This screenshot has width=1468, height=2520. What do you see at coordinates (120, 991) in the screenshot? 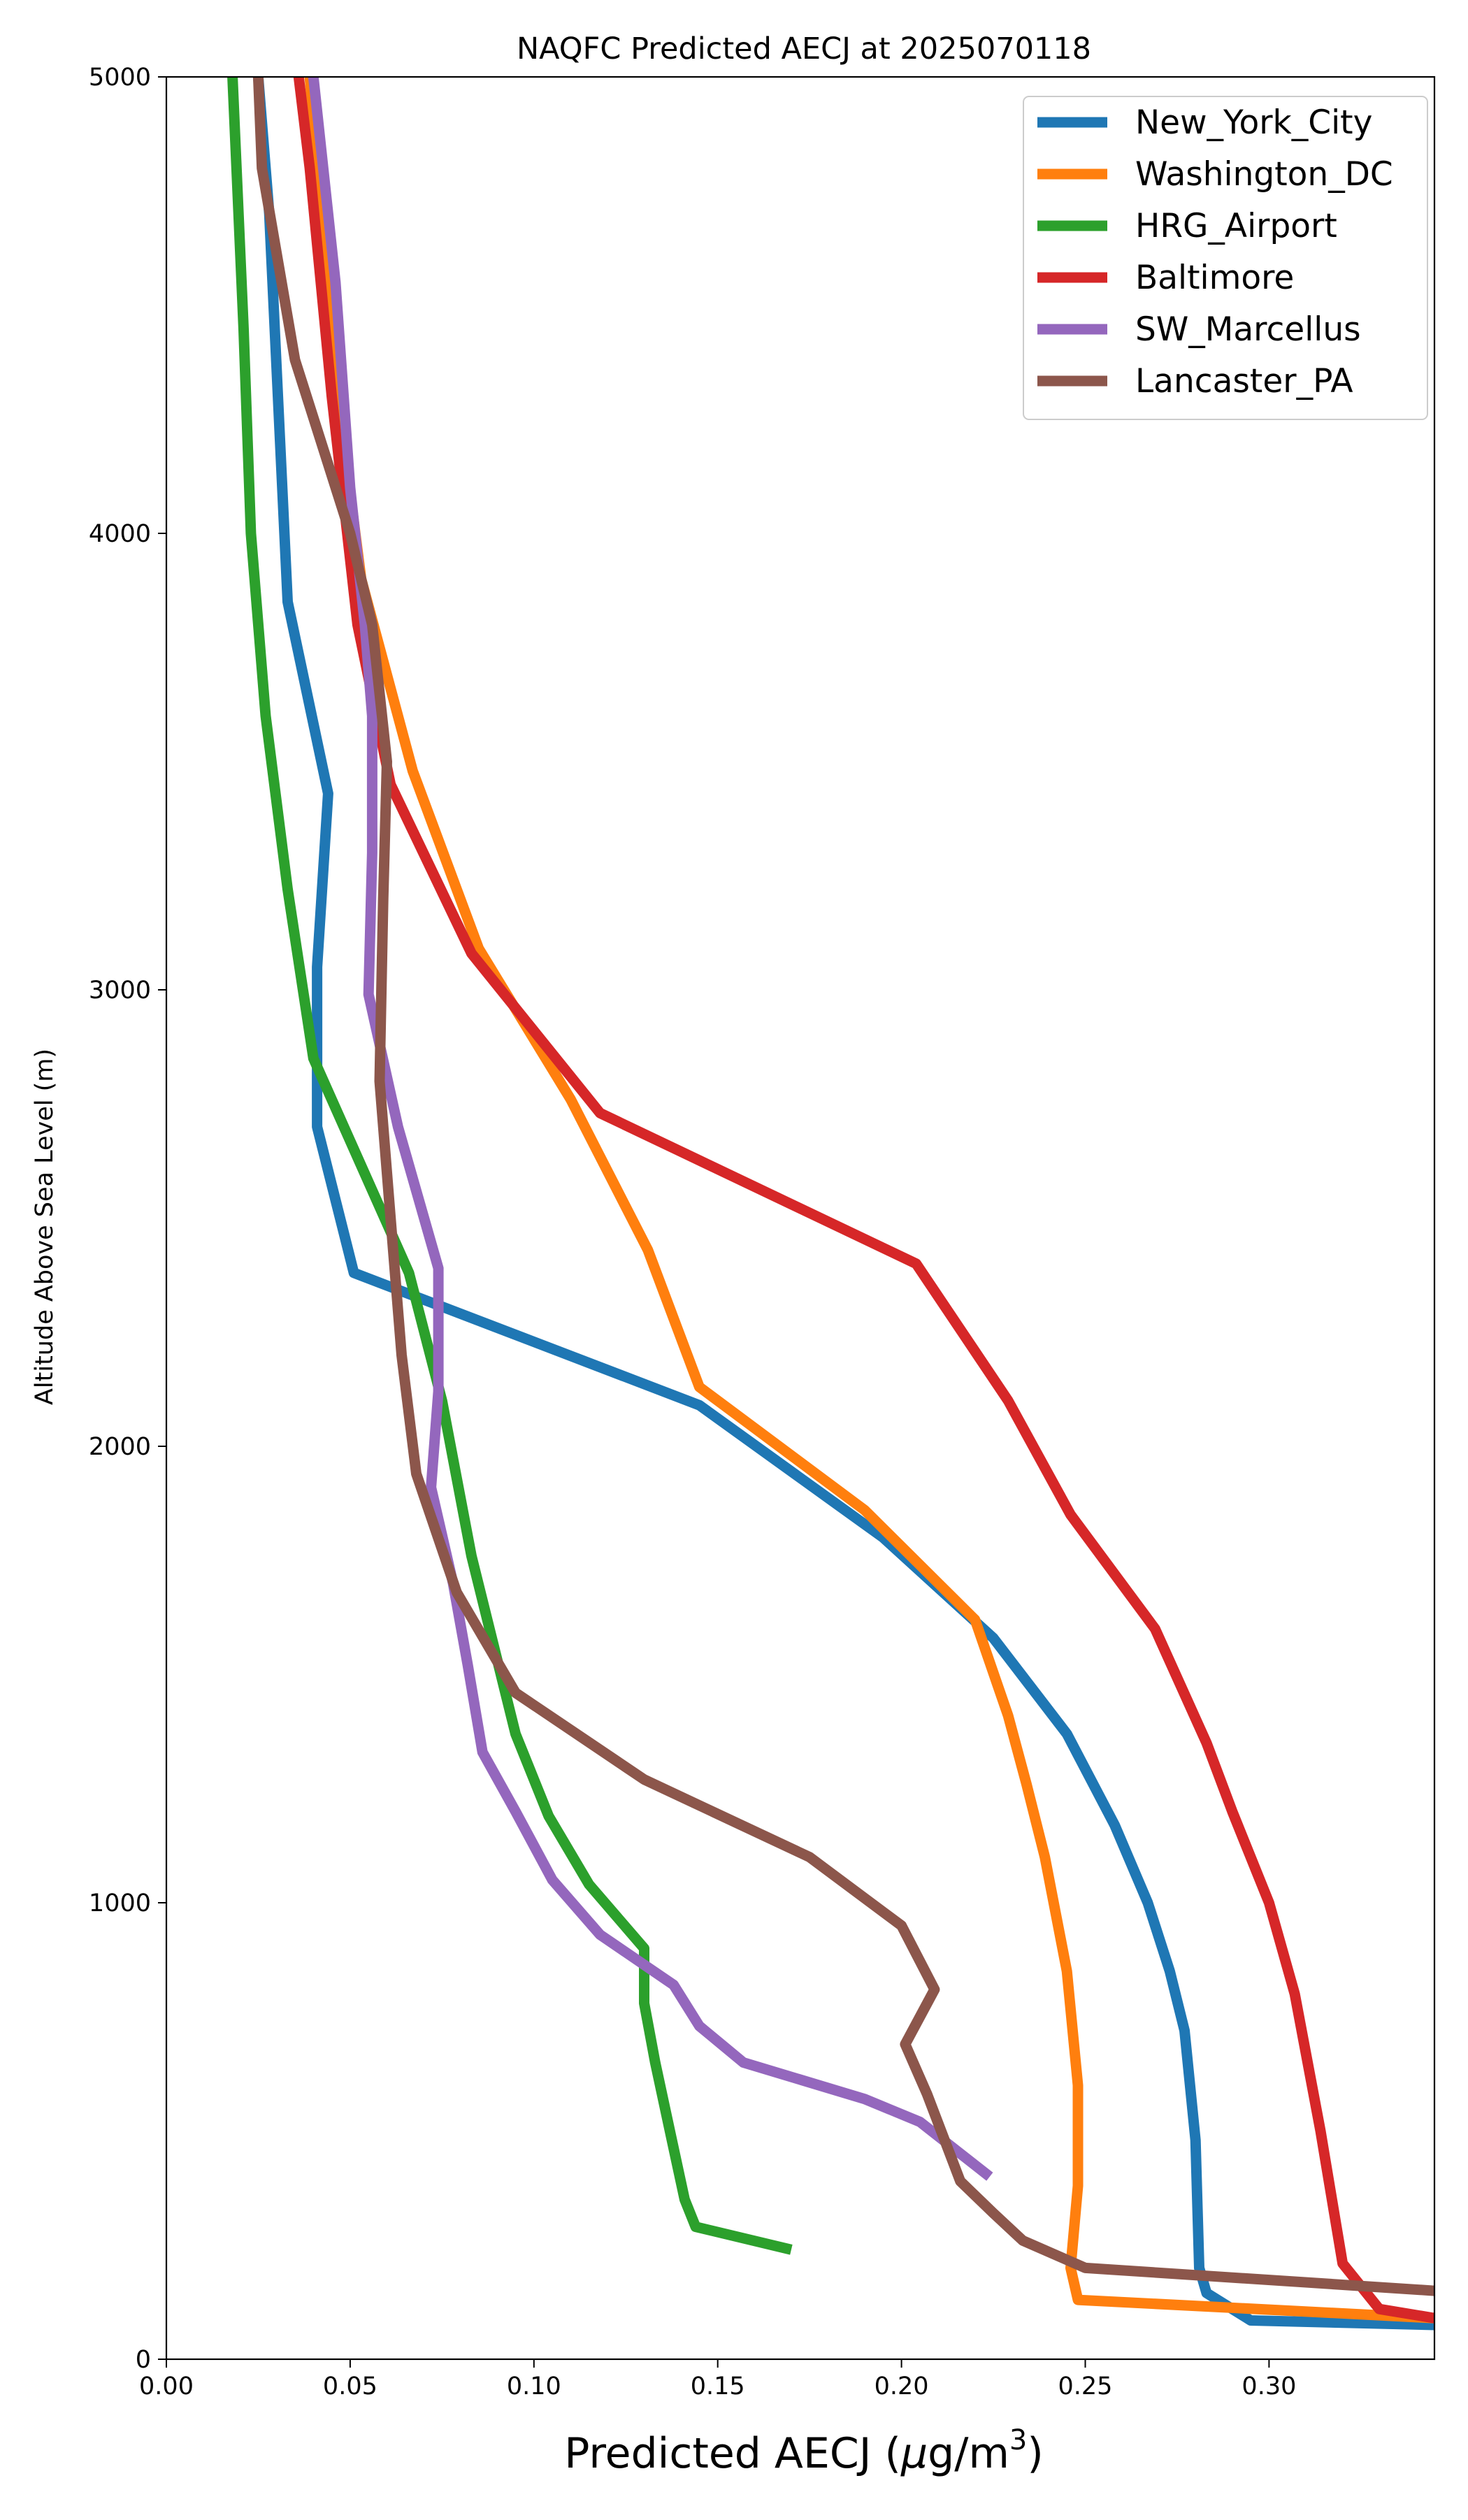
I see `y-tick-label: 3000` at bounding box center [120, 991].